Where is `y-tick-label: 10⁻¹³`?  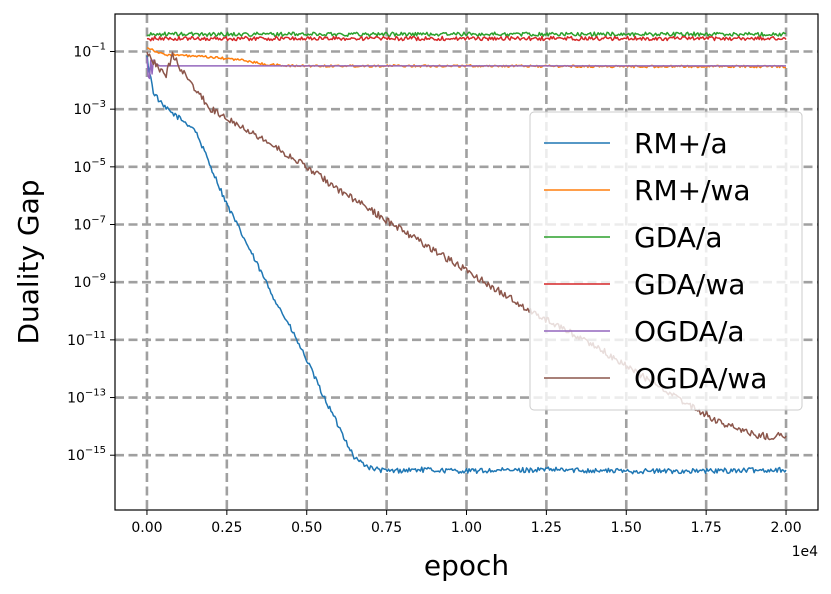
y-tick-label: 10⁻¹³ is located at coordinates (86, 397).